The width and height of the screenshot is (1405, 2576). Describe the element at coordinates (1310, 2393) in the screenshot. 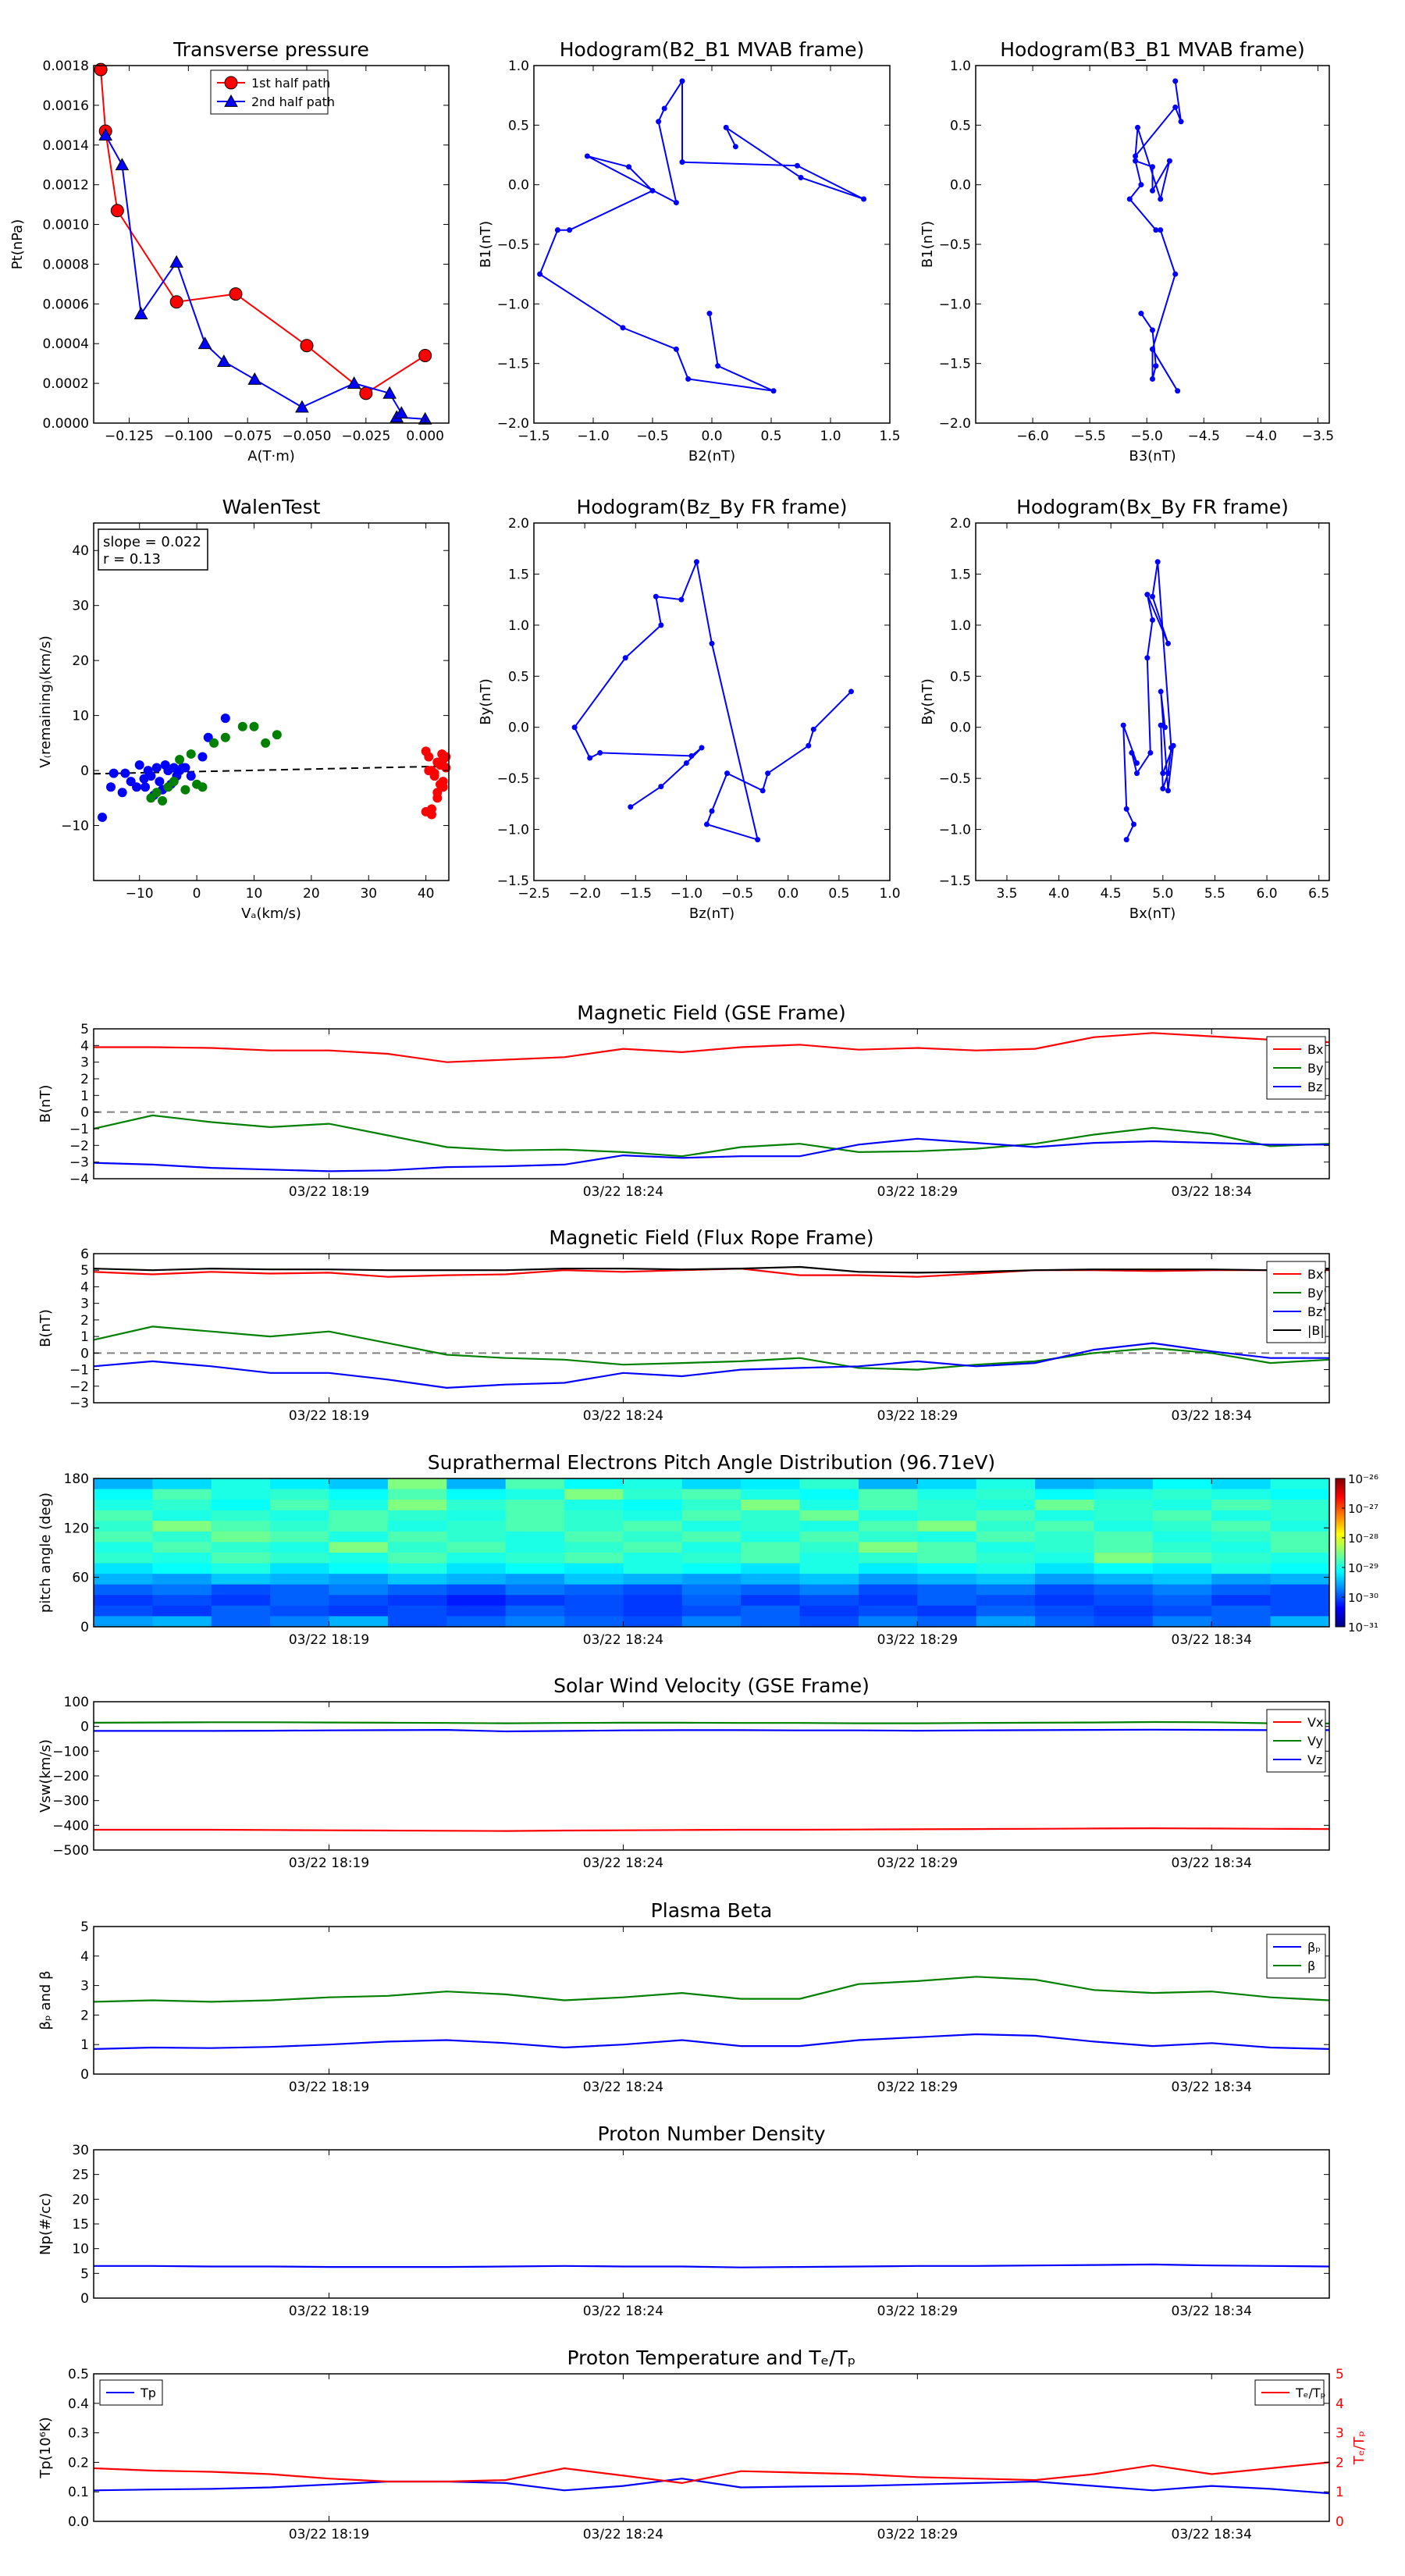

I see `temp-legend-label: Tₑ/Tₚ` at that location.